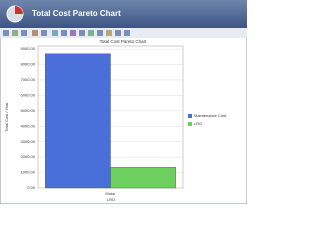 The image size is (320, 240). What do you see at coordinates (28, 125) in the screenshot?
I see `y-tick-label: 4000.00` at bounding box center [28, 125].